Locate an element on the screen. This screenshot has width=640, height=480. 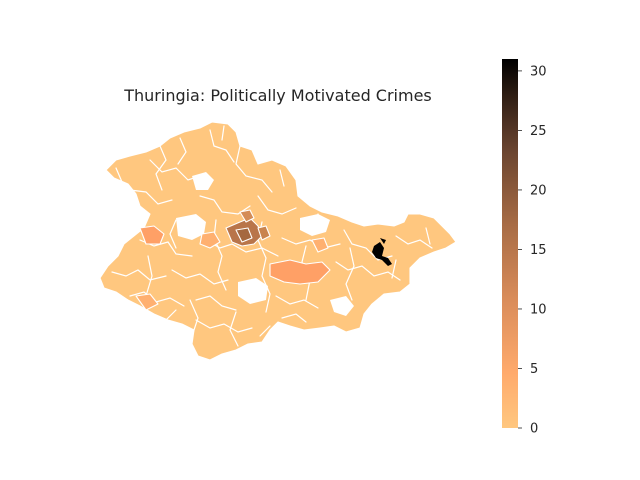
region-high-west is located at coordinates (152, 235).